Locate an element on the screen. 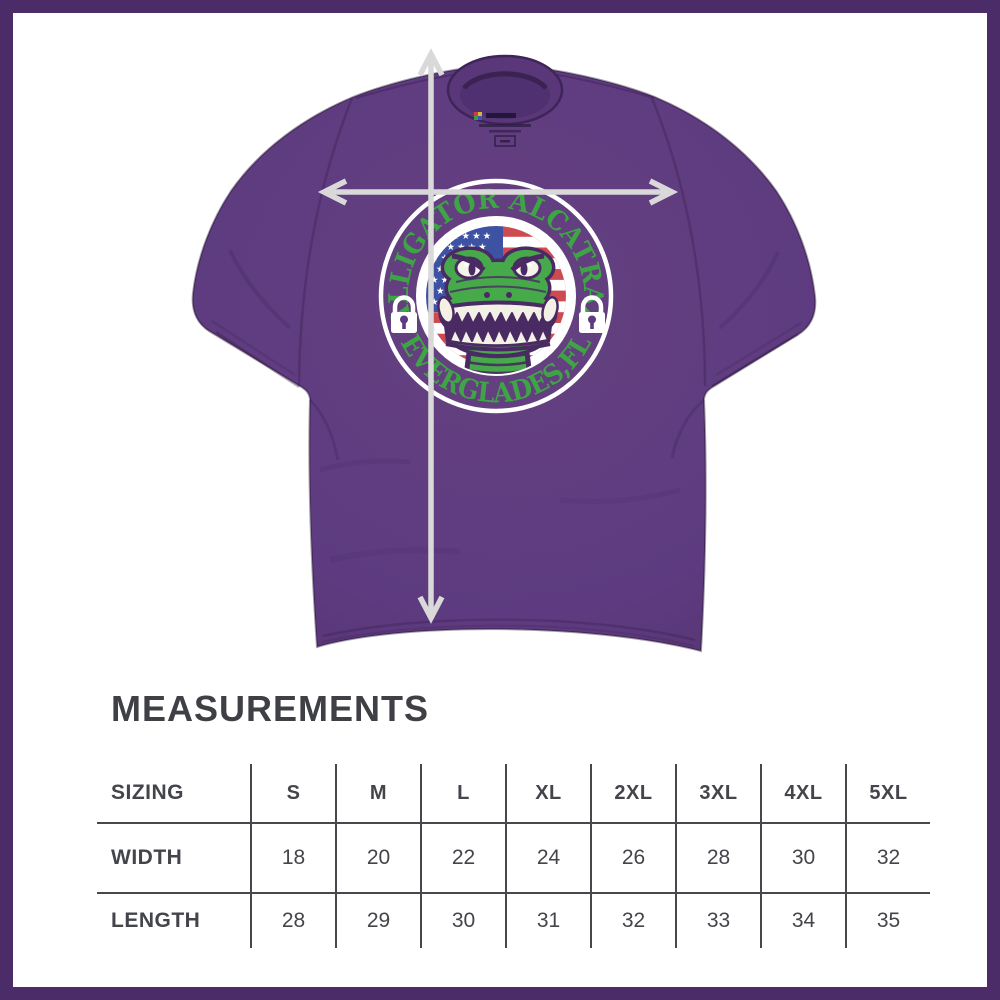 This screenshot has width=1000, height=1000. length-value: 31 is located at coordinates (547, 920).